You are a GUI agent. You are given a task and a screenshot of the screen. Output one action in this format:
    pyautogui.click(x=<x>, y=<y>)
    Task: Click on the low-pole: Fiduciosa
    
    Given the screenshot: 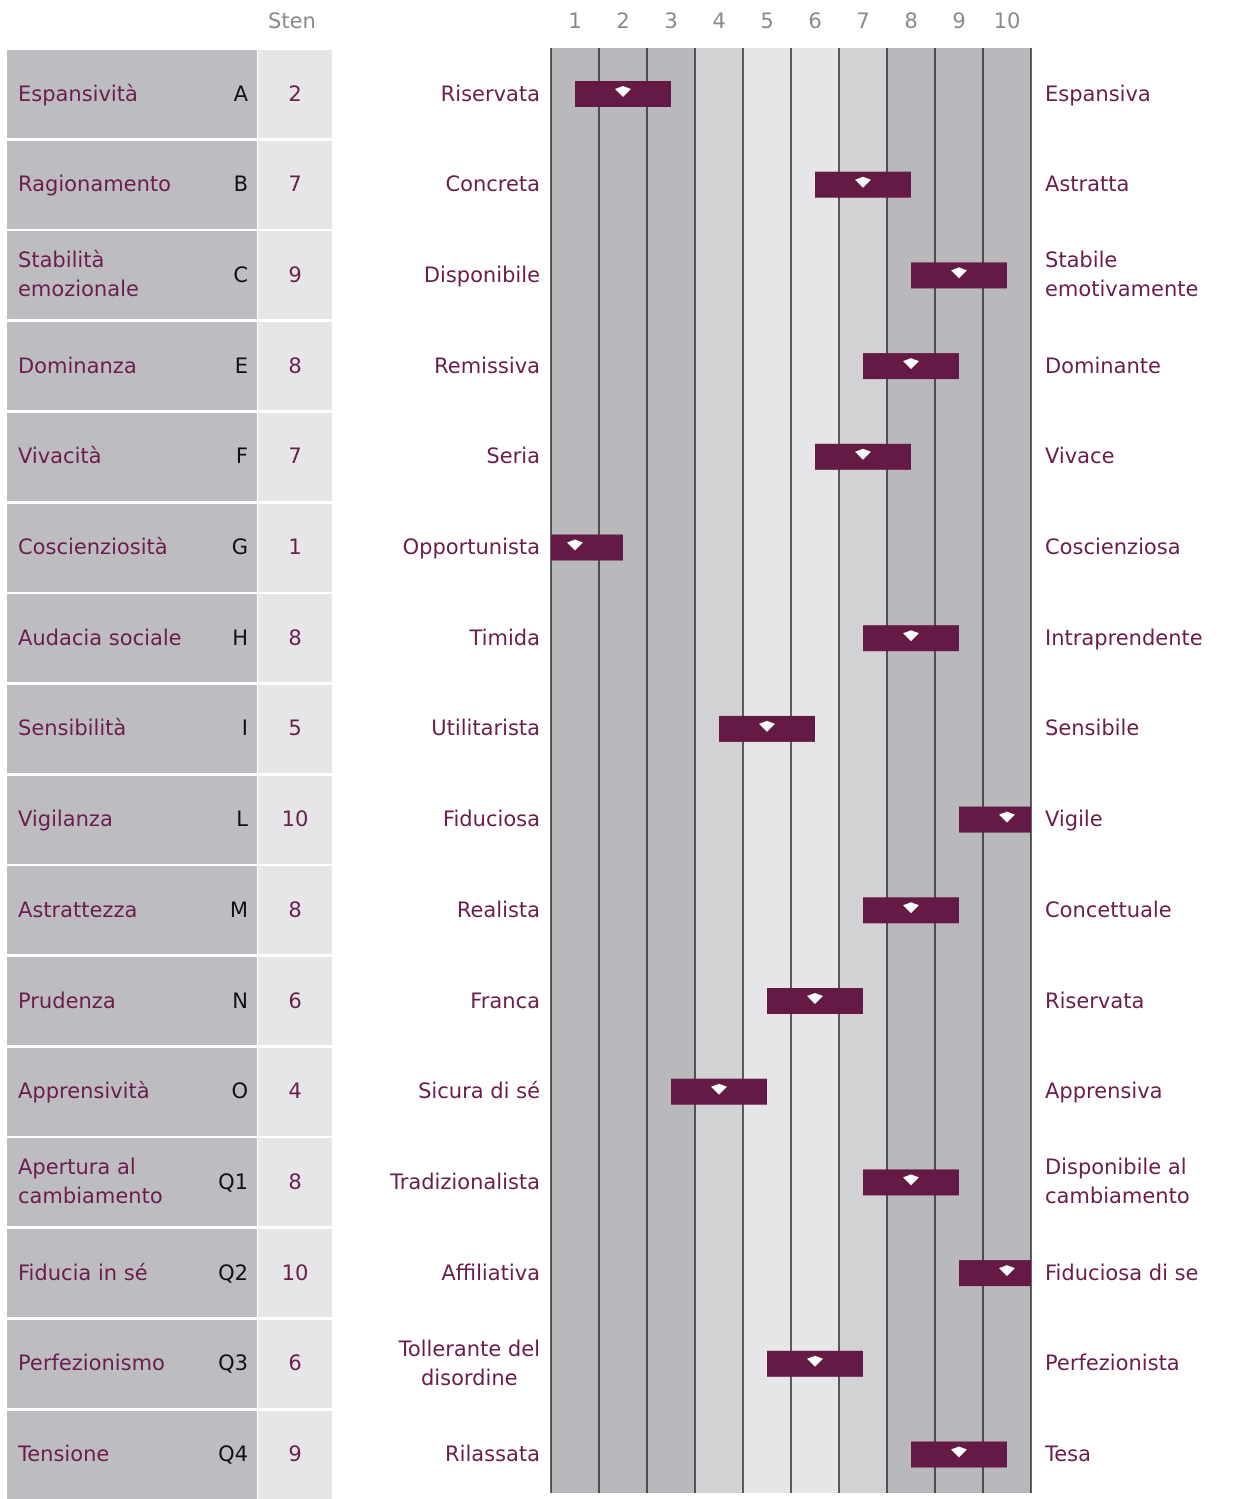 What is the action you would take?
    pyautogui.click(x=491, y=819)
    